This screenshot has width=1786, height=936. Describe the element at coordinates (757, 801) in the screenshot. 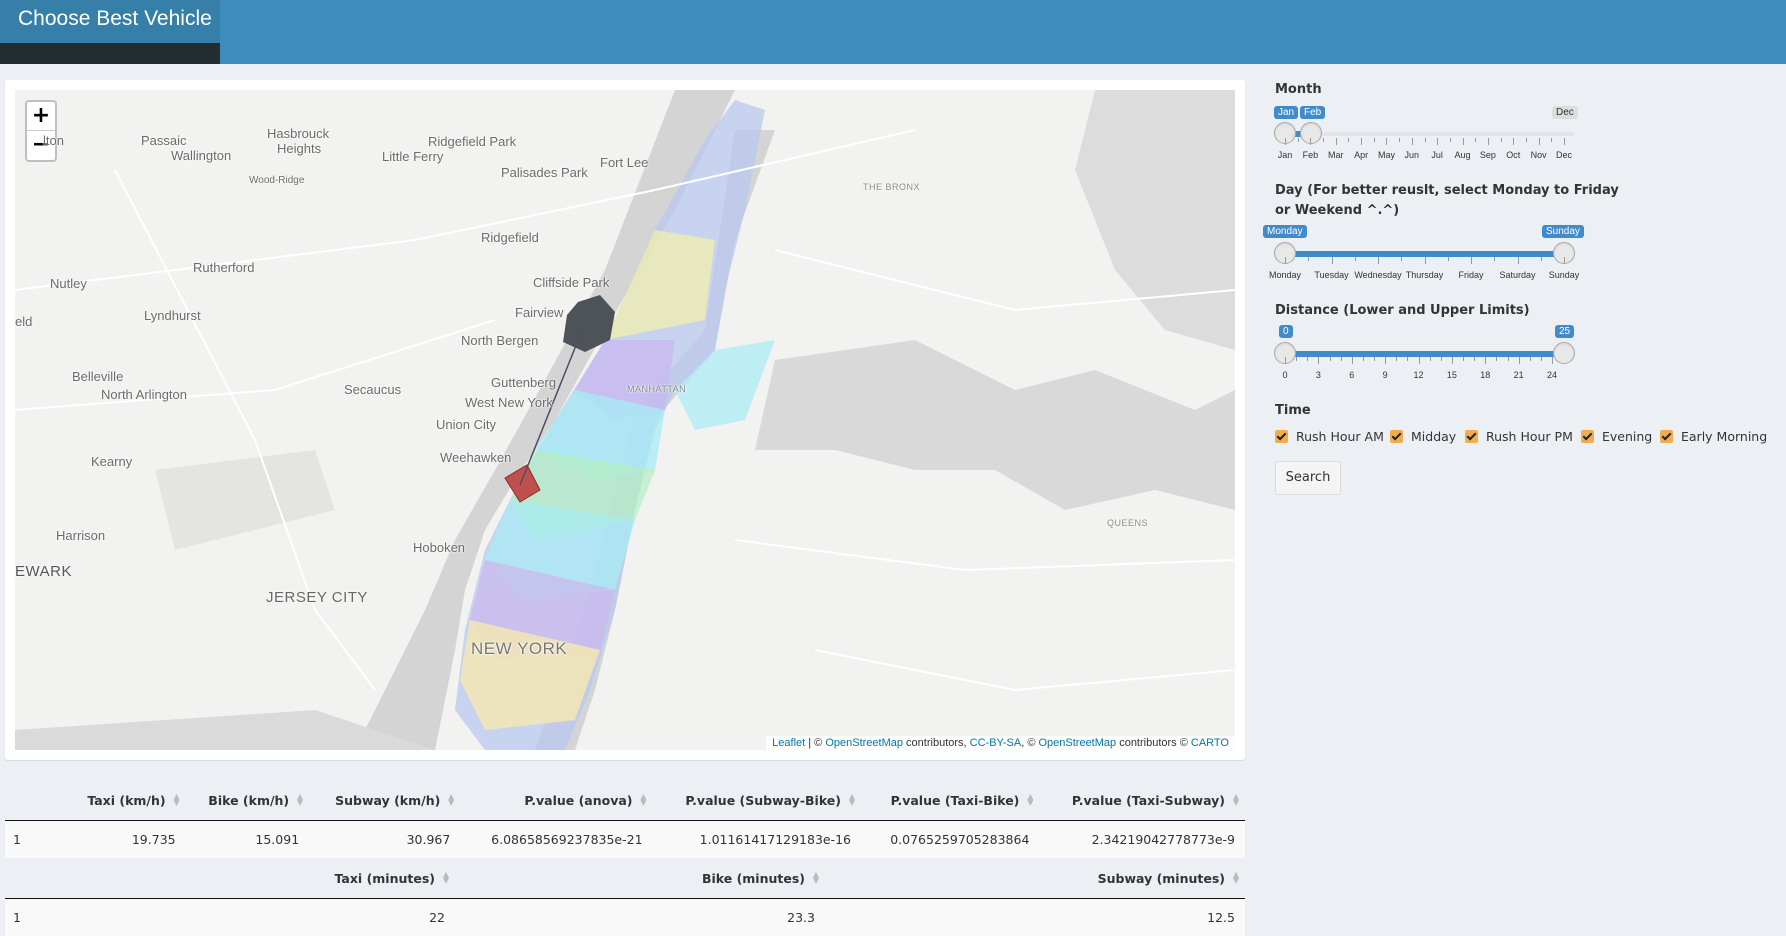

I see `column-header: P.value (Subway-Bike) ▲ ▼` at that location.